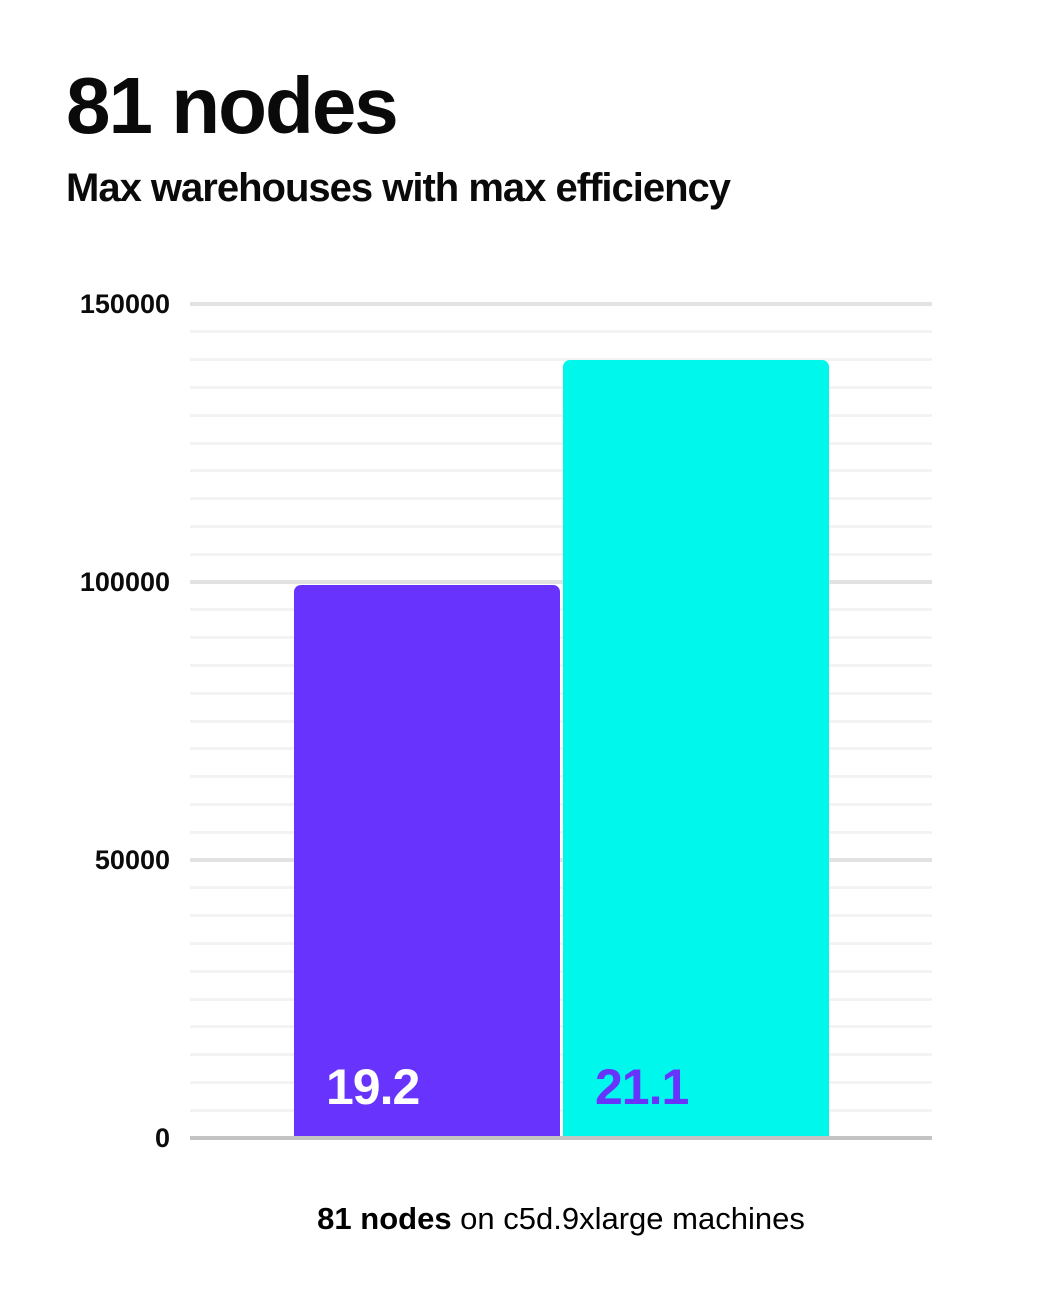  Describe the element at coordinates (132, 860) in the screenshot. I see `y-axis-tick-label: 50000` at that location.